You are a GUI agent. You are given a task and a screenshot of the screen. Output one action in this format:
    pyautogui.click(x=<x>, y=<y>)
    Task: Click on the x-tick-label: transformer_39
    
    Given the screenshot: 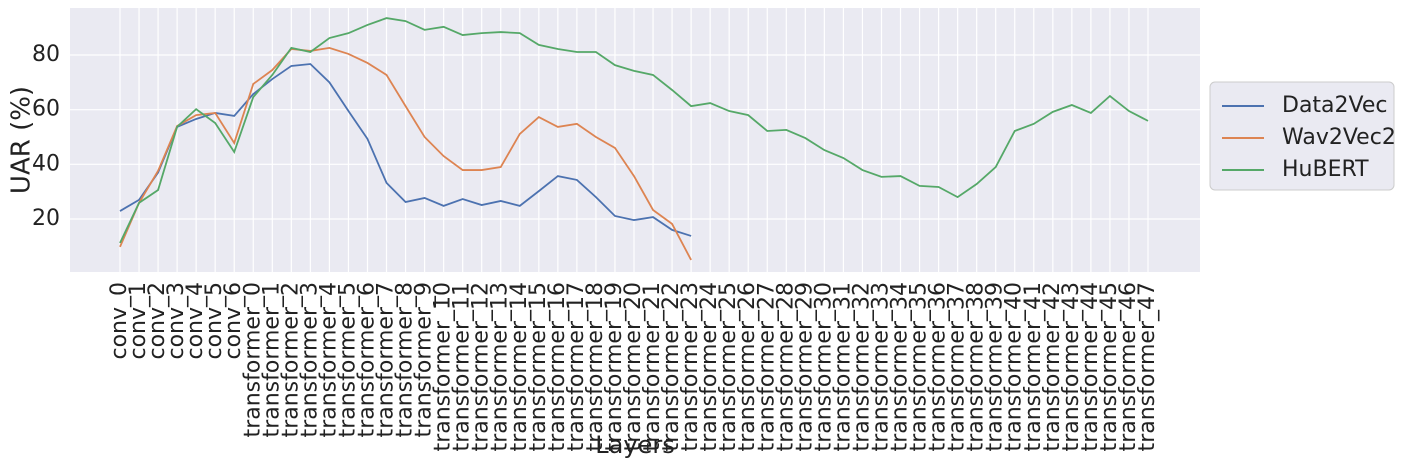 What is the action you would take?
    pyautogui.click(x=995, y=366)
    